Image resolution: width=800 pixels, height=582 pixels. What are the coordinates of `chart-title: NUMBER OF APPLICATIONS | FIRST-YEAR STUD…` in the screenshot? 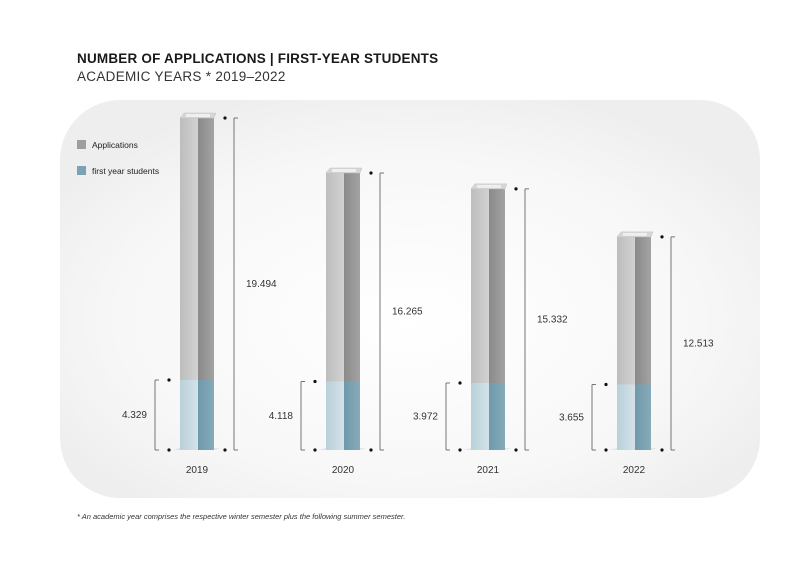 It's located at (258, 58).